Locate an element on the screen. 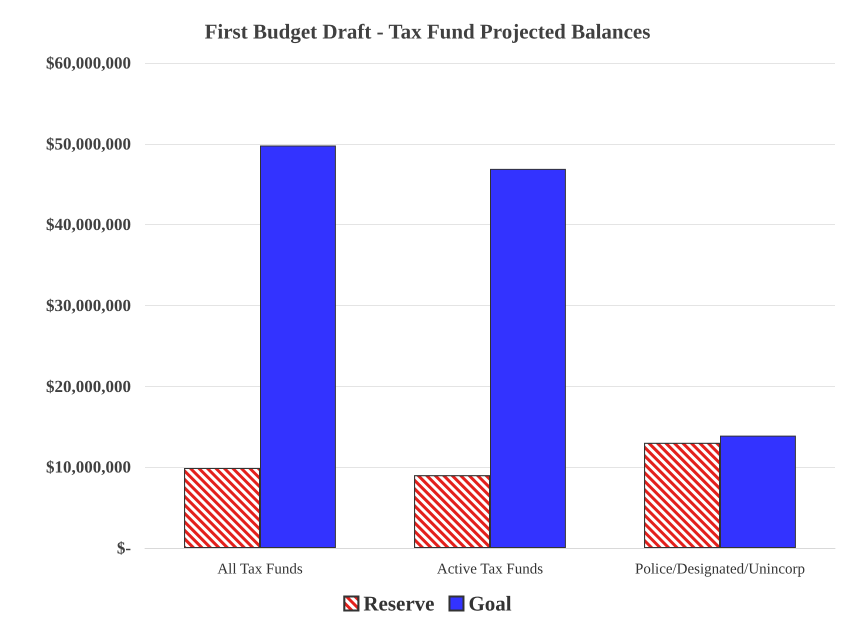 This screenshot has width=855, height=627. y-tick-label: $60,000,000 is located at coordinates (88, 63).